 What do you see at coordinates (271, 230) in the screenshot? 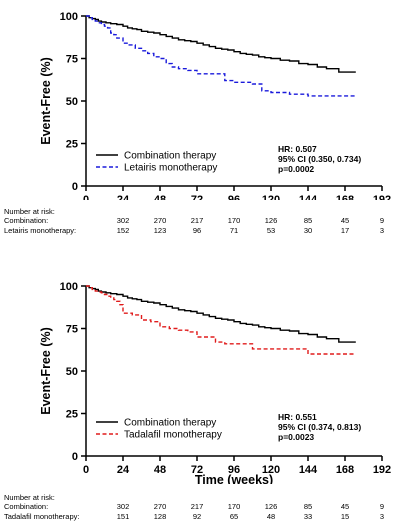
I see `risk-count: 53` at bounding box center [271, 230].